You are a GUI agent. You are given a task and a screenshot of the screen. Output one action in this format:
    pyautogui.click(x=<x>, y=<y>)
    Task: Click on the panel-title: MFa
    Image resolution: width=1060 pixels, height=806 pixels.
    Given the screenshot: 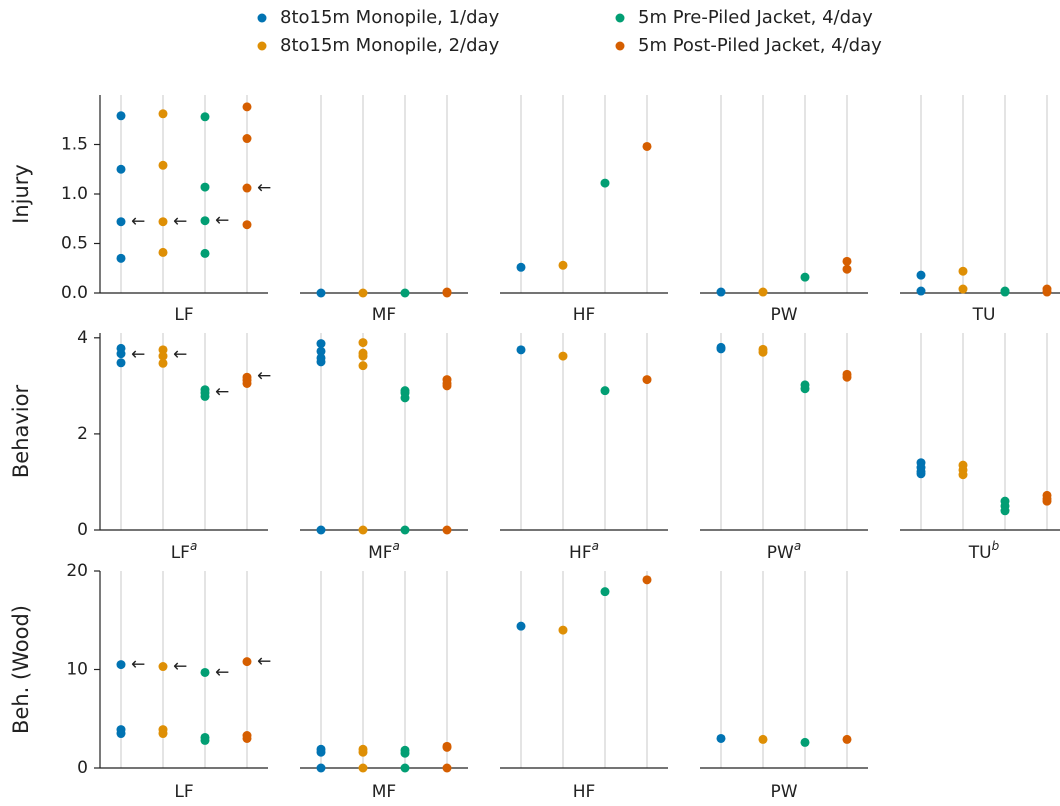 What is the action you would take?
    pyautogui.click(x=384, y=551)
    